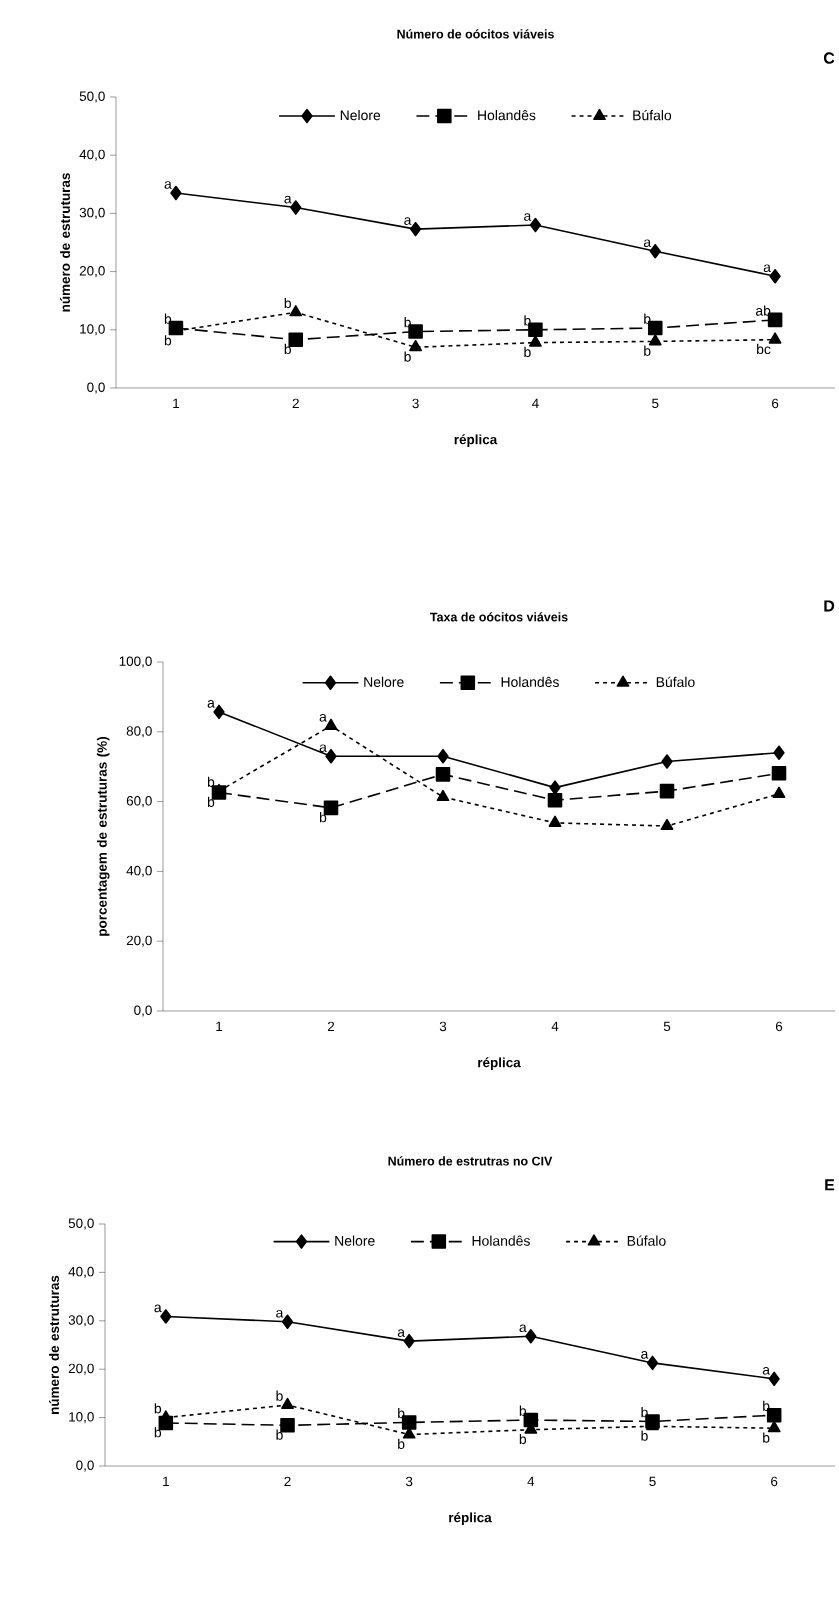  Describe the element at coordinates (103, 836) in the screenshot. I see `y-axis-title: porcentagem de estruturas (%)` at that location.